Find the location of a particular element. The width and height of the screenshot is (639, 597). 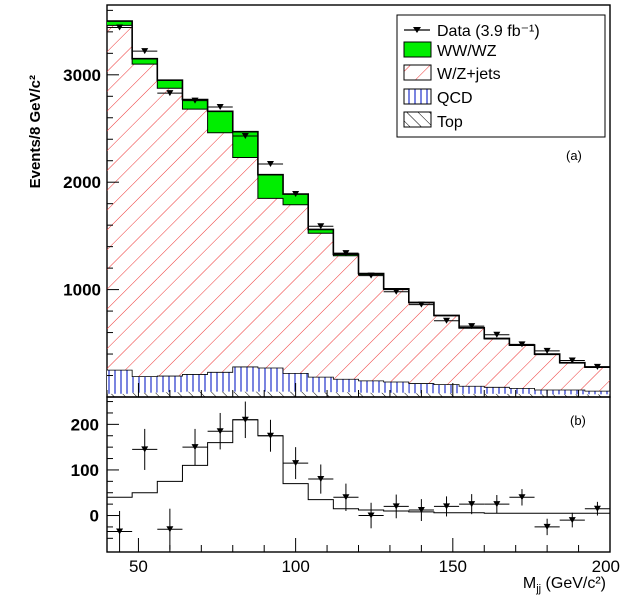

y-axis-b: 0 100 200 is located at coordinates (95, 470).